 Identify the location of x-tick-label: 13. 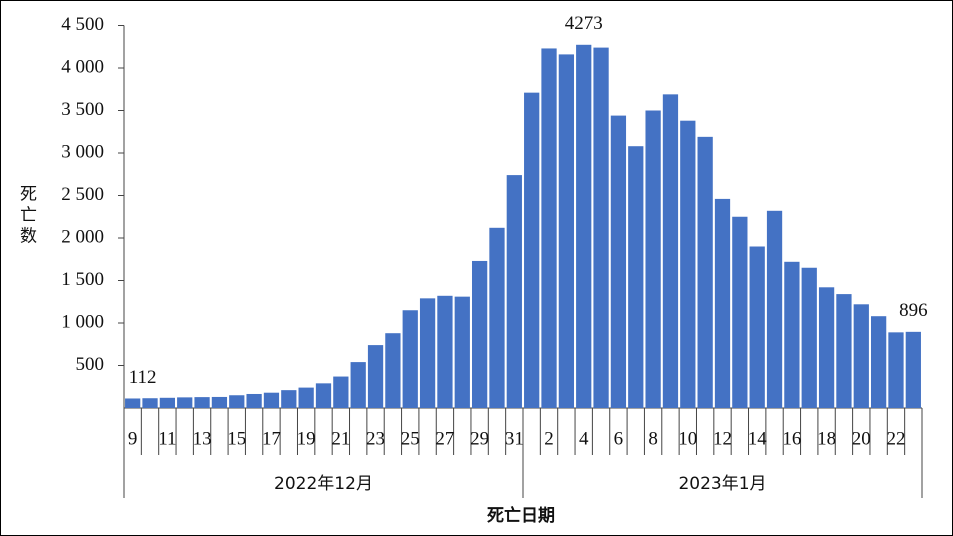
(202, 438).